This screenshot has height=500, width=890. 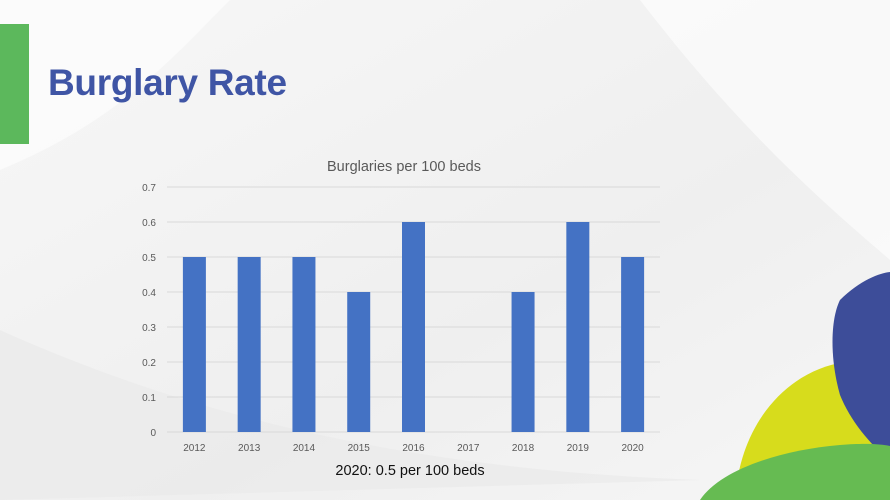 What do you see at coordinates (304, 448) in the screenshot?
I see `x-tick-label: 2014` at bounding box center [304, 448].